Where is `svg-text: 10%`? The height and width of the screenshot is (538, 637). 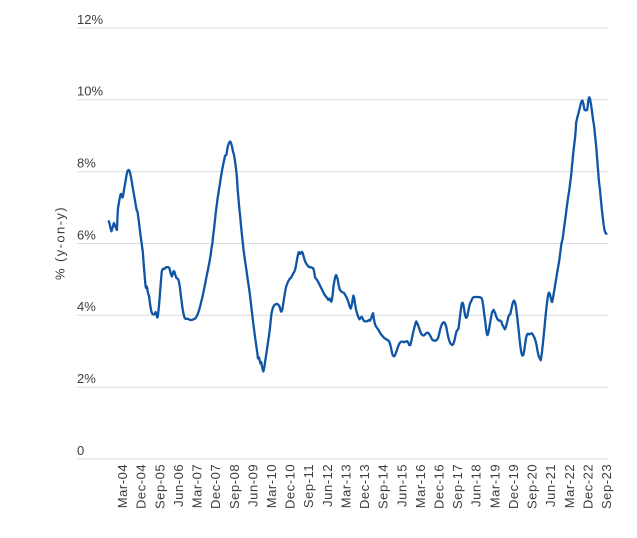 svg-text: 10% is located at coordinates (90, 91).